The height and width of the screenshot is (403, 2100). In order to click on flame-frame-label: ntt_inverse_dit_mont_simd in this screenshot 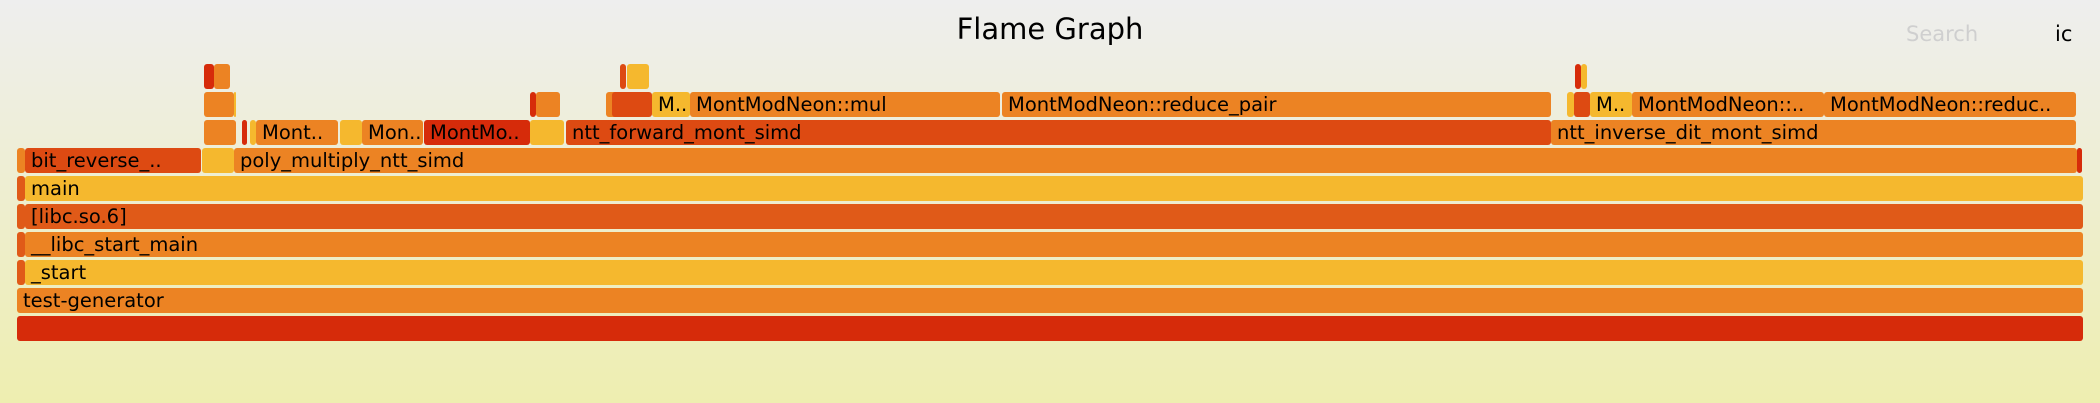, I will do `click(1688, 132)`.